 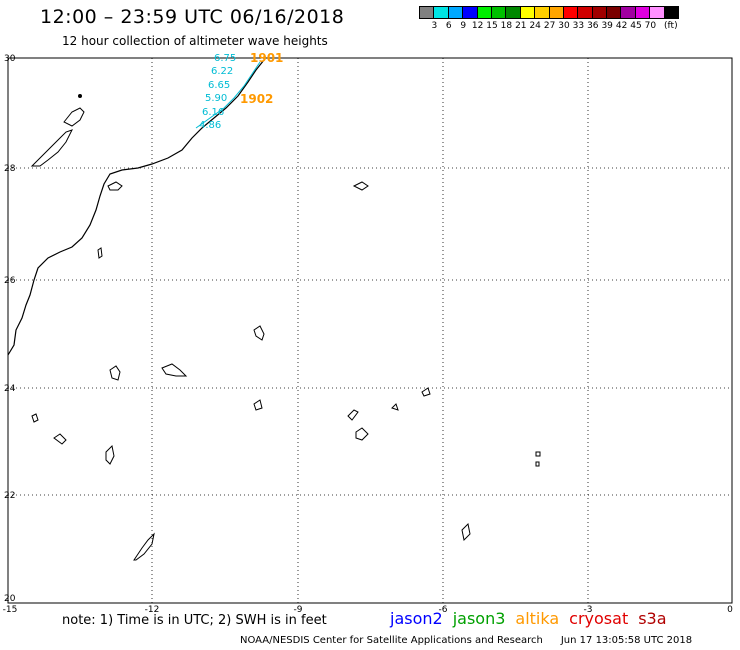 What do you see at coordinates (10, 169) in the screenshot?
I see `lat-label: 28` at bounding box center [10, 169].